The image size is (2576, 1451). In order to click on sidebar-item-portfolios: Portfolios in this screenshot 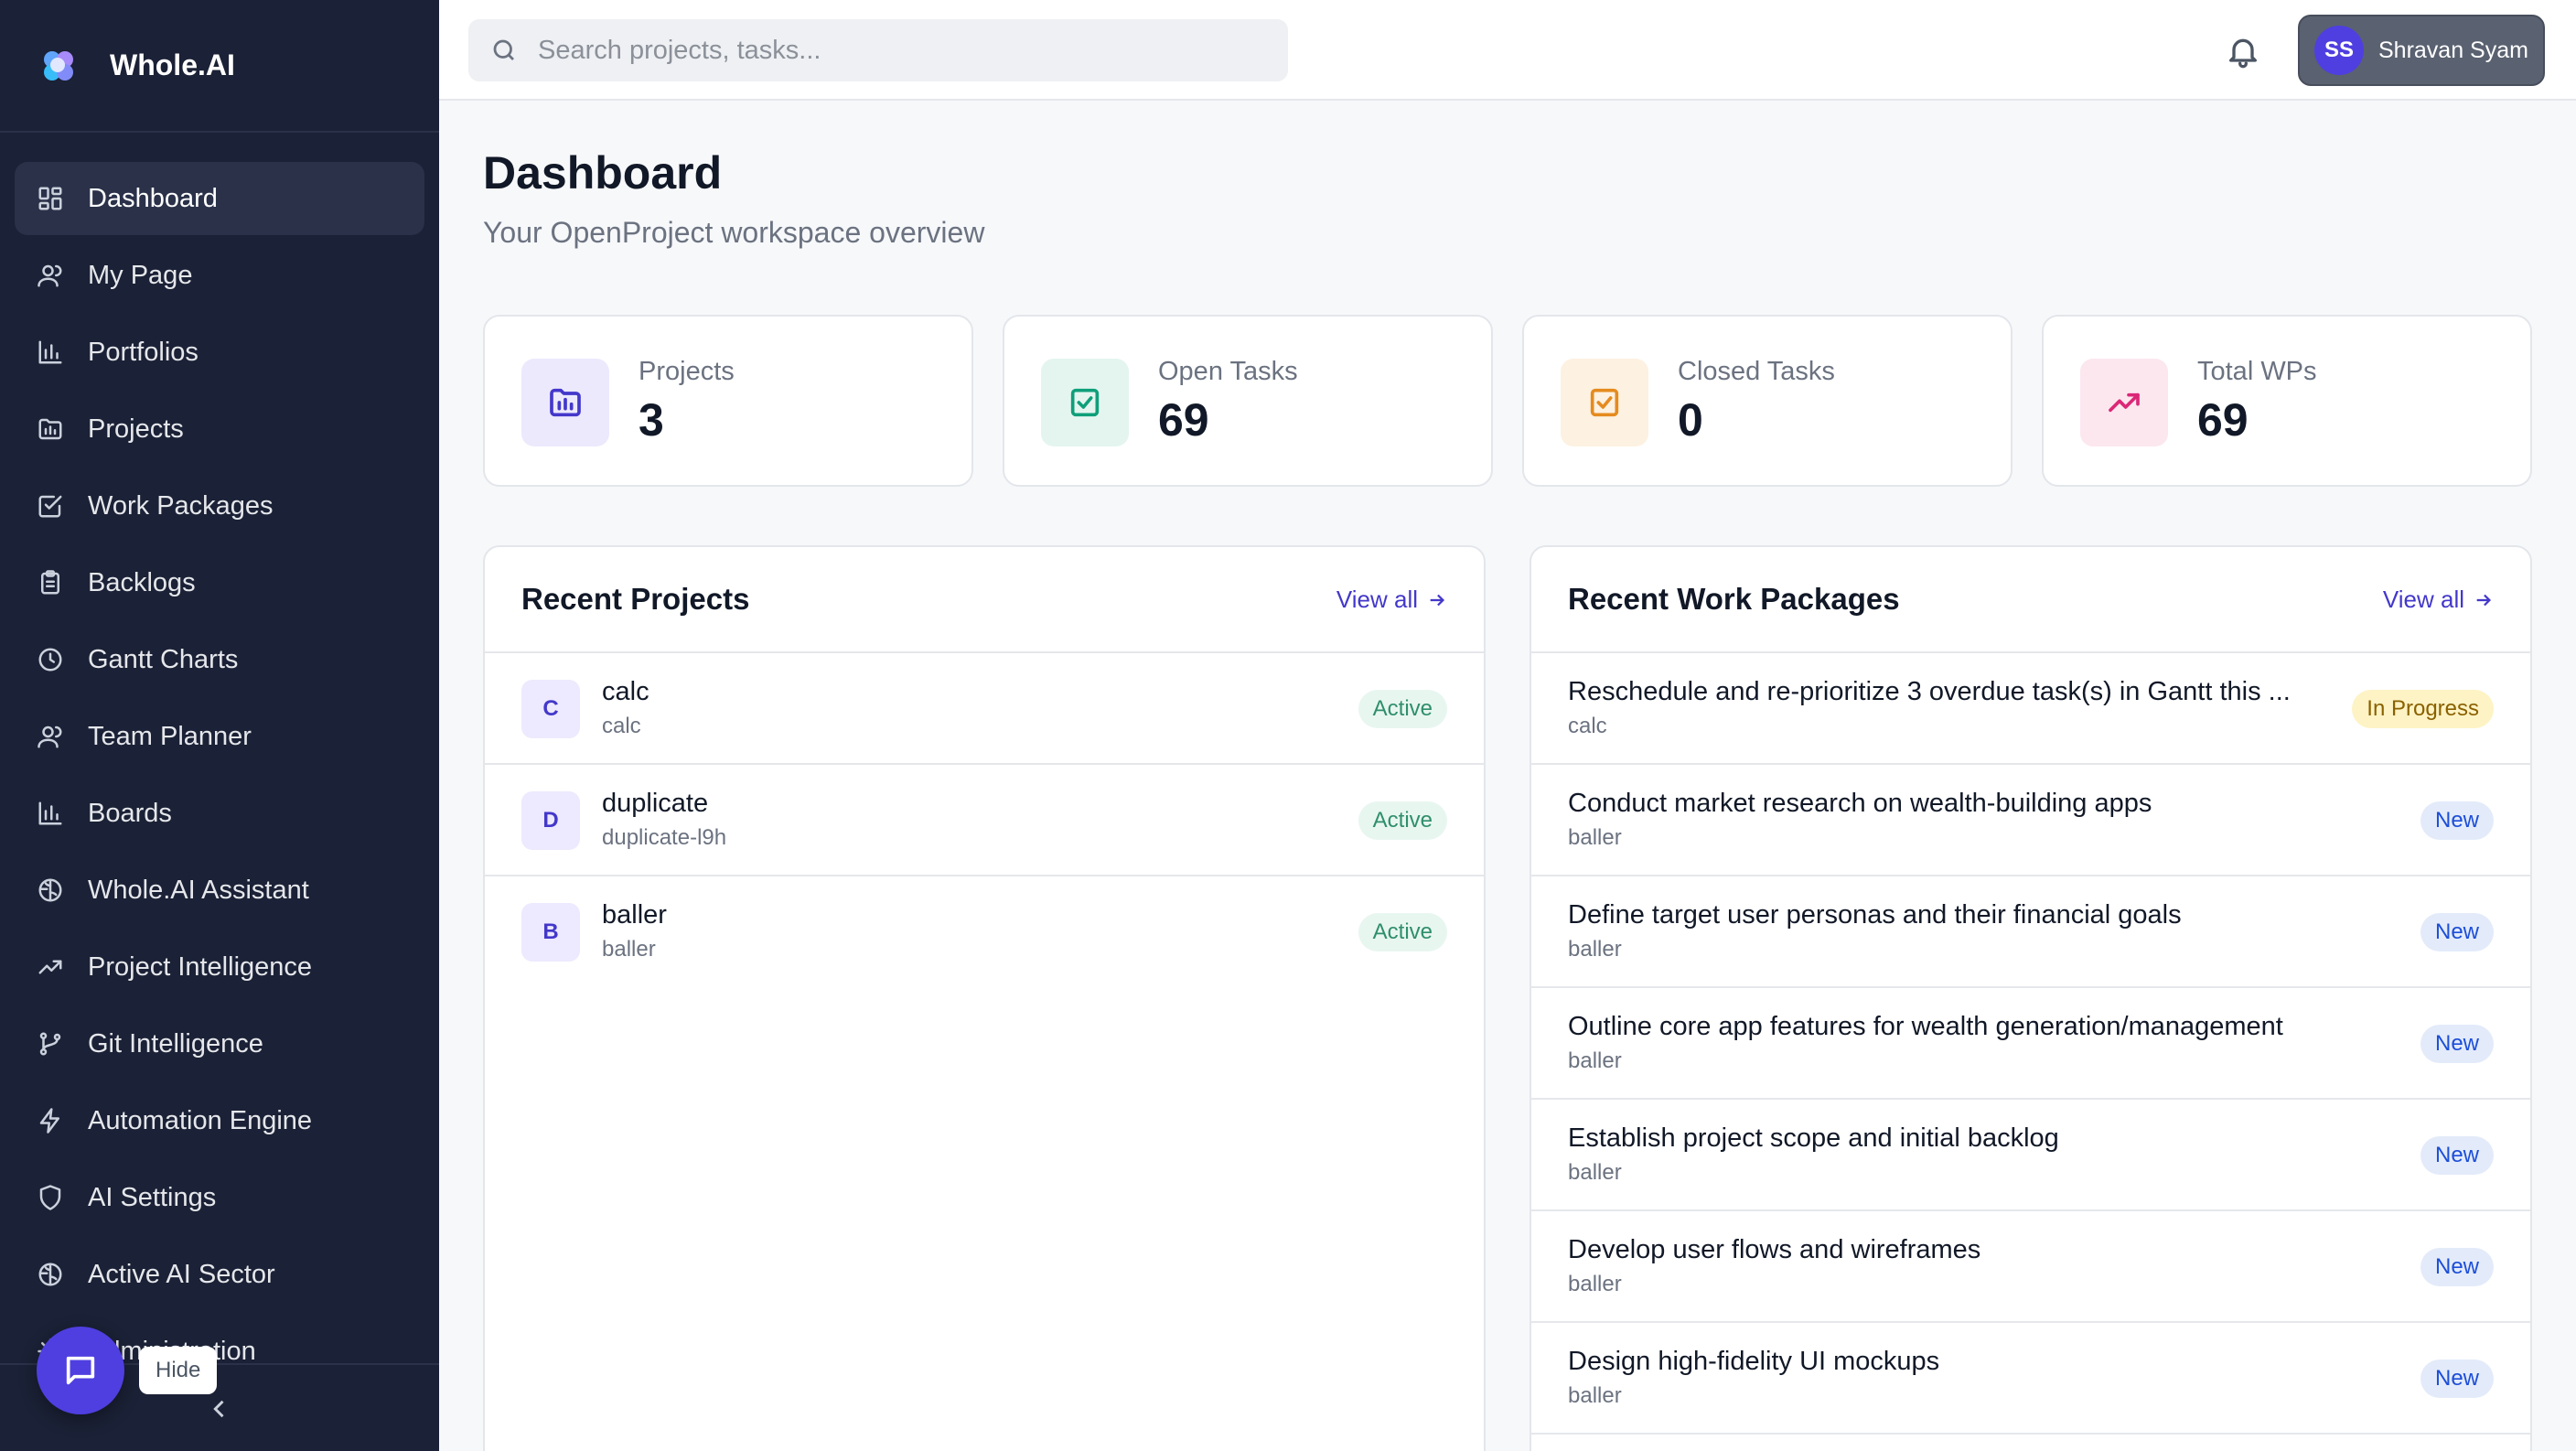, I will do `click(220, 352)`.